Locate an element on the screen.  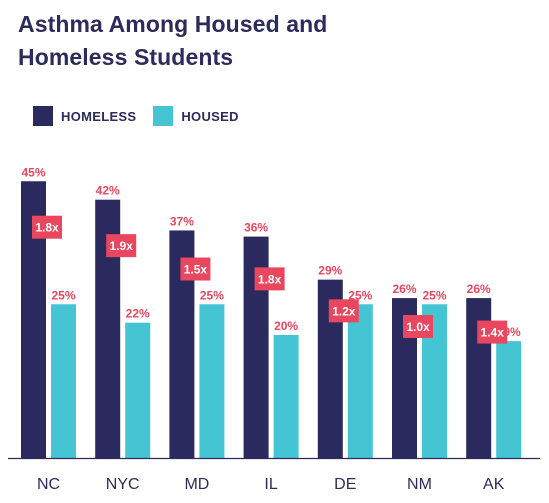
data-label-housed-nc: 25% is located at coordinates (63, 295).